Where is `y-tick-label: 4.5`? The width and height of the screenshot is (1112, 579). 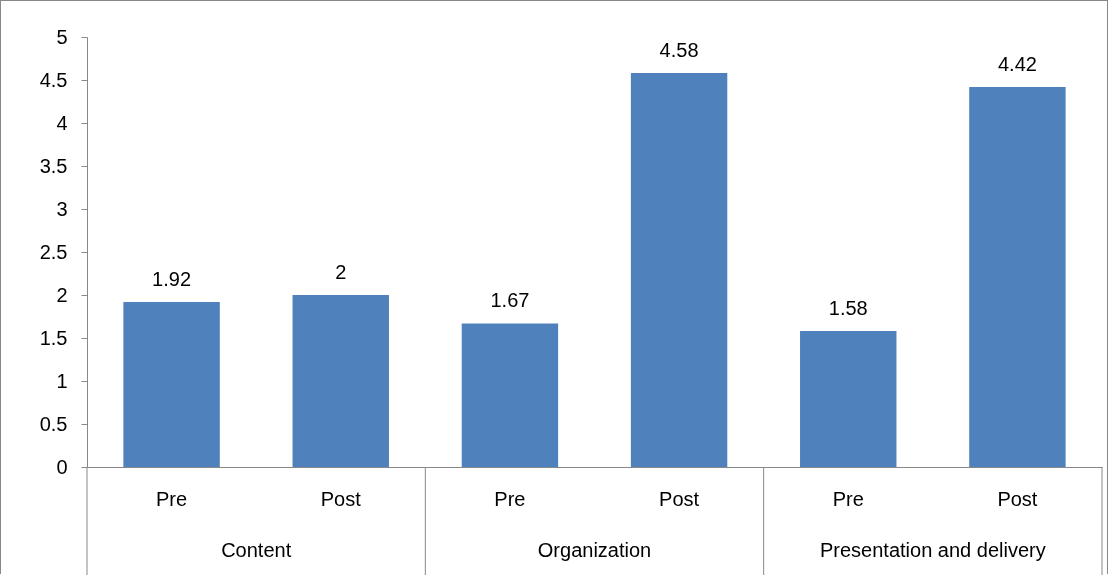
y-tick-label: 4.5 is located at coordinates (53, 79).